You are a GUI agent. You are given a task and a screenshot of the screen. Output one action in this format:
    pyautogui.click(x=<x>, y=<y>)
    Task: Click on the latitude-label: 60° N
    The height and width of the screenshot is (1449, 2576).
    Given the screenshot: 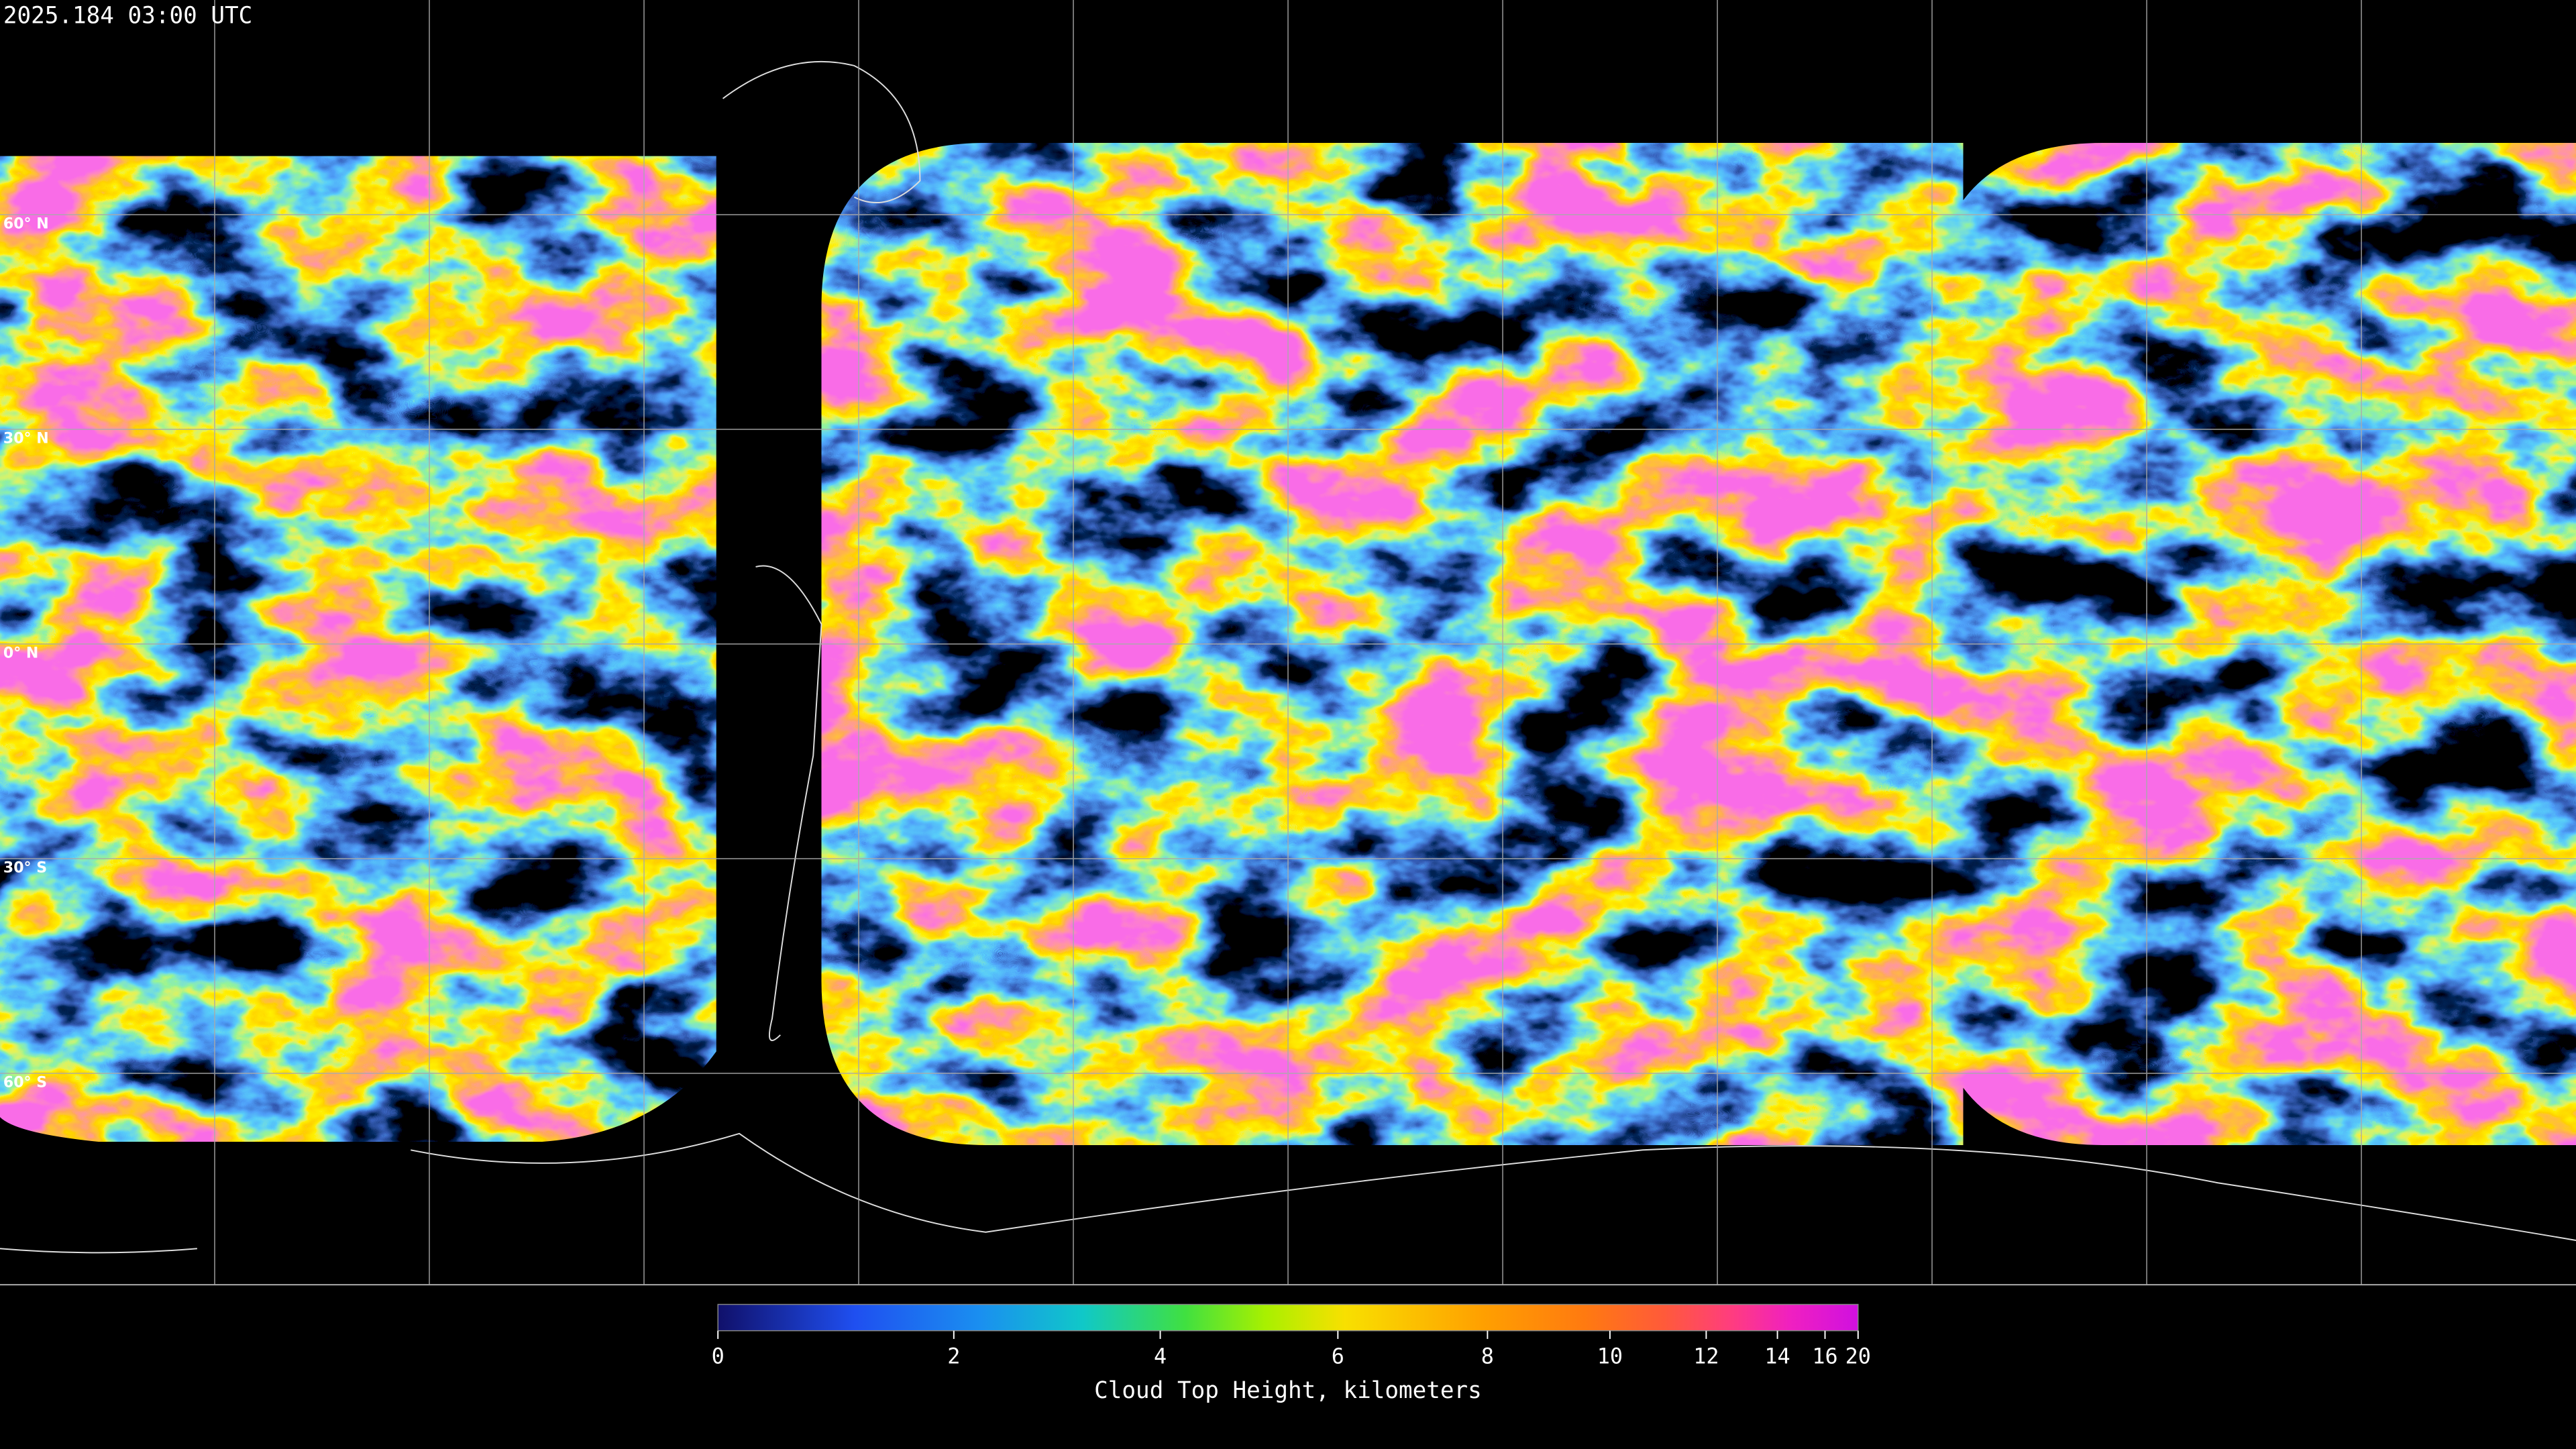 What is the action you would take?
    pyautogui.click(x=26, y=224)
    